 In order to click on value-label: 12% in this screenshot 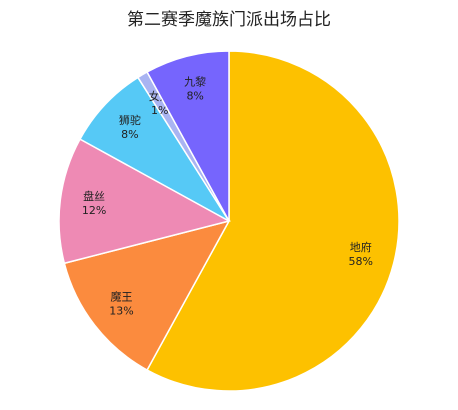, I will do `click(94, 210)`.